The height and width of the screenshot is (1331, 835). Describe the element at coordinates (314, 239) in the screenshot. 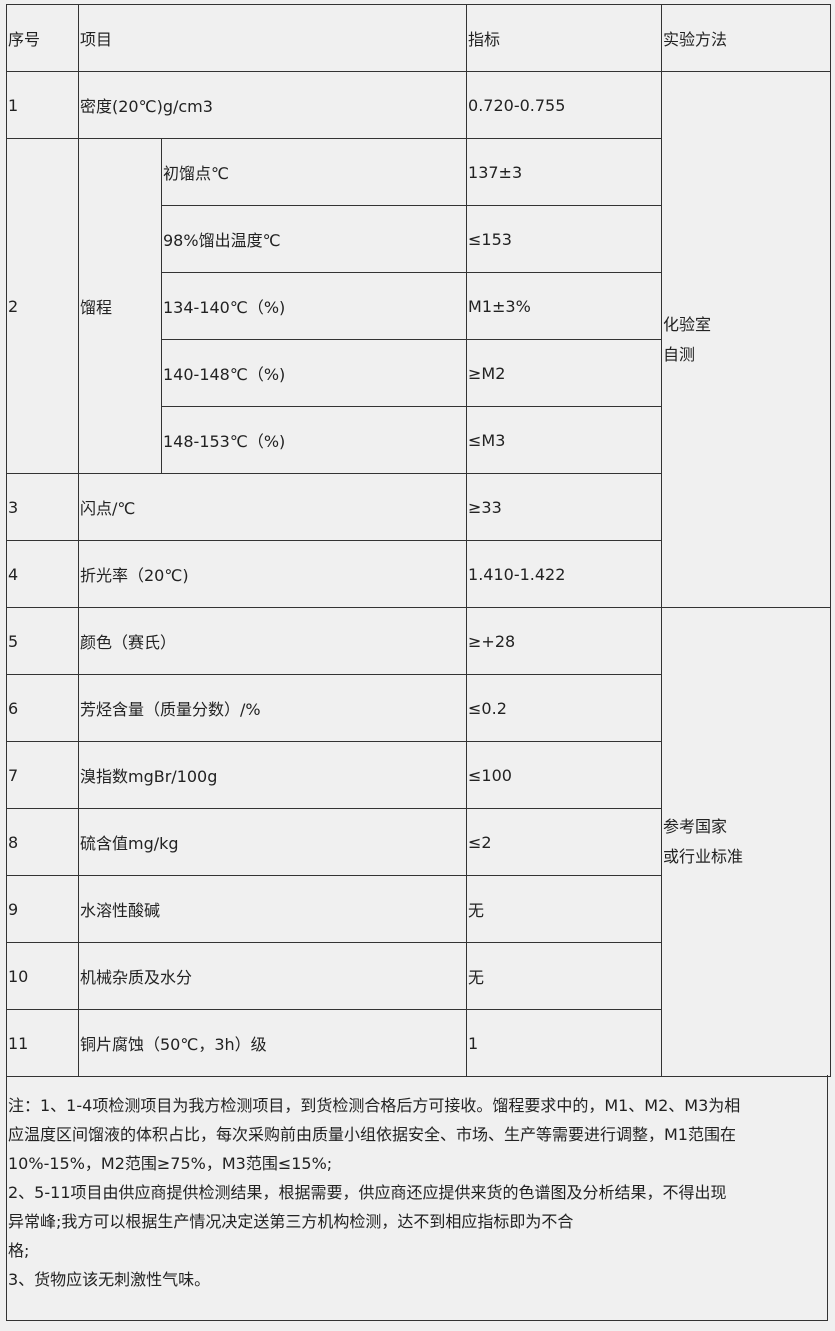

I see `sub-item: 98%馏出温度℃` at that location.